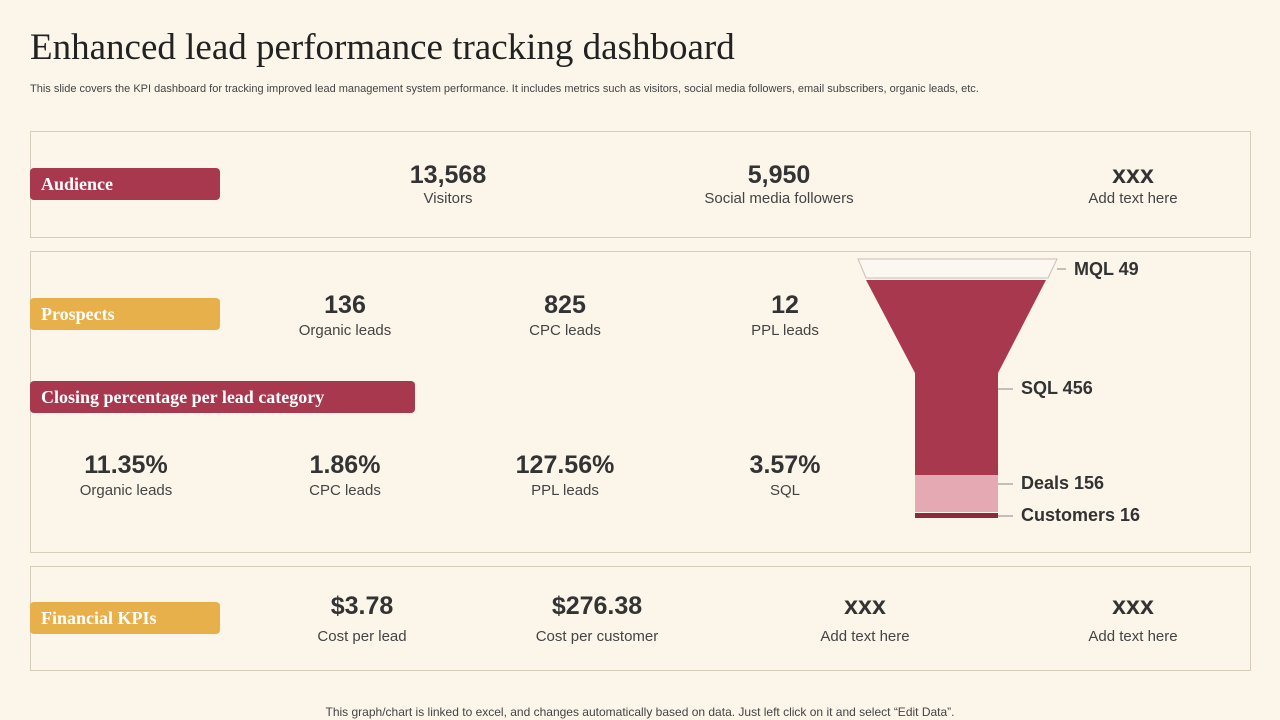 Image resolution: width=1280 pixels, height=720 pixels. What do you see at coordinates (345, 465) in the screenshot?
I see `metric-value: 1.86%` at bounding box center [345, 465].